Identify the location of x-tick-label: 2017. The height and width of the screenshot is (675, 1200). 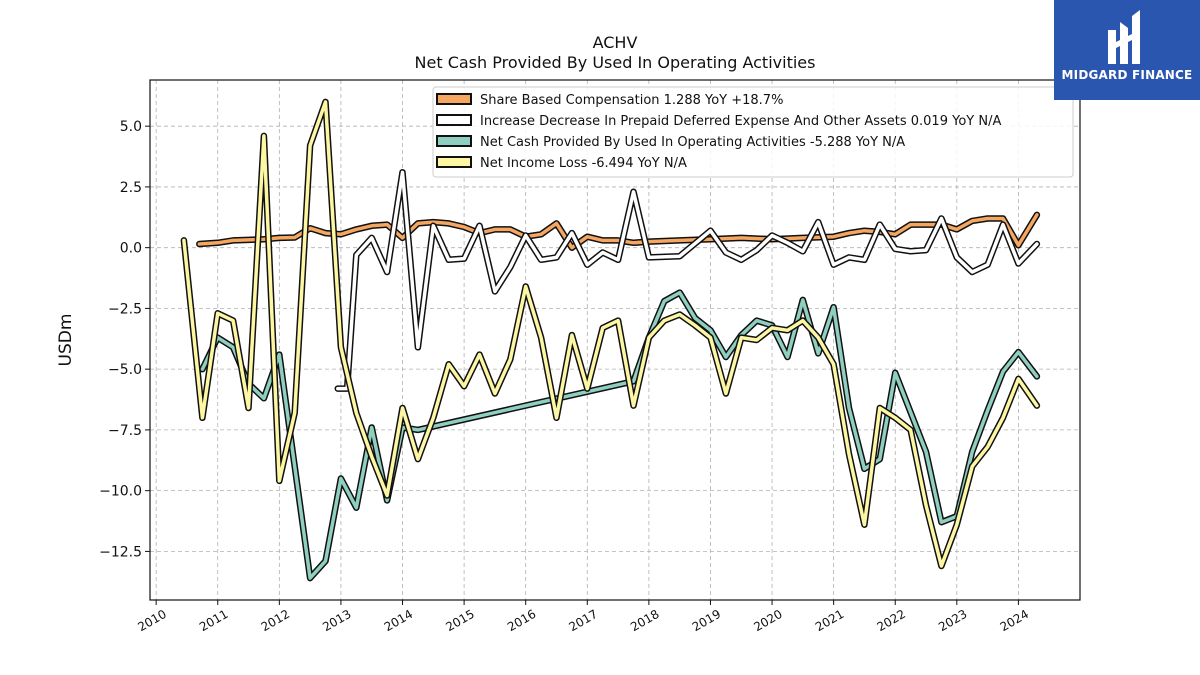
(583, 620).